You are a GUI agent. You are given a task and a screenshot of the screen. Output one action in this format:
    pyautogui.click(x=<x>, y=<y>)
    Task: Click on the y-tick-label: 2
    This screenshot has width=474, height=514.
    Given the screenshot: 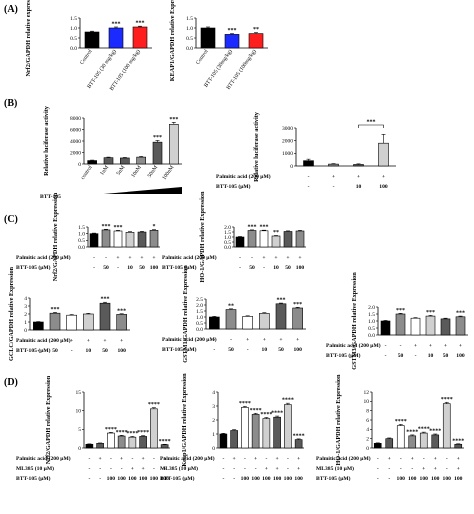 What is the action you would take?
    pyautogui.click(x=25, y=315)
    